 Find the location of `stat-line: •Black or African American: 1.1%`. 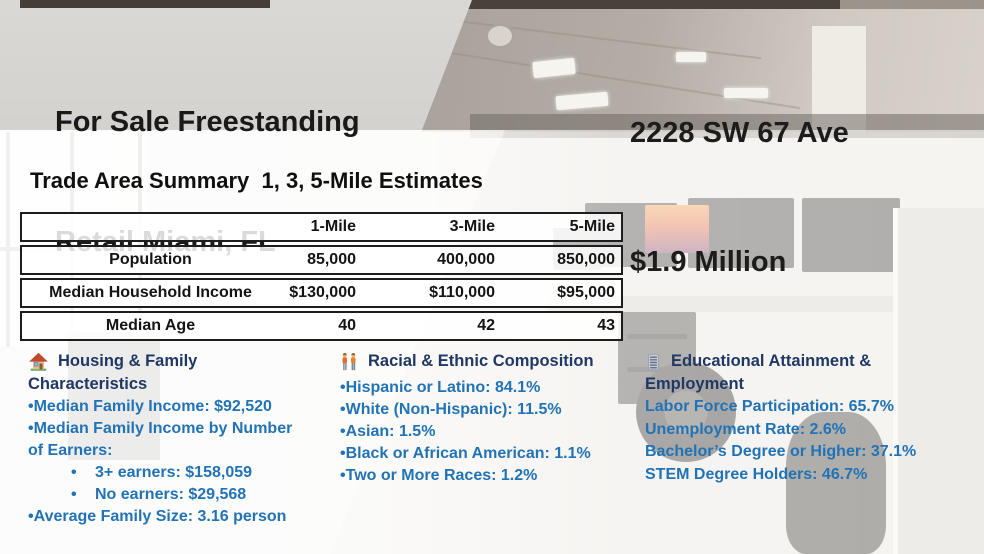

stat-line: •Black or African American: 1.1% is located at coordinates (465, 453).